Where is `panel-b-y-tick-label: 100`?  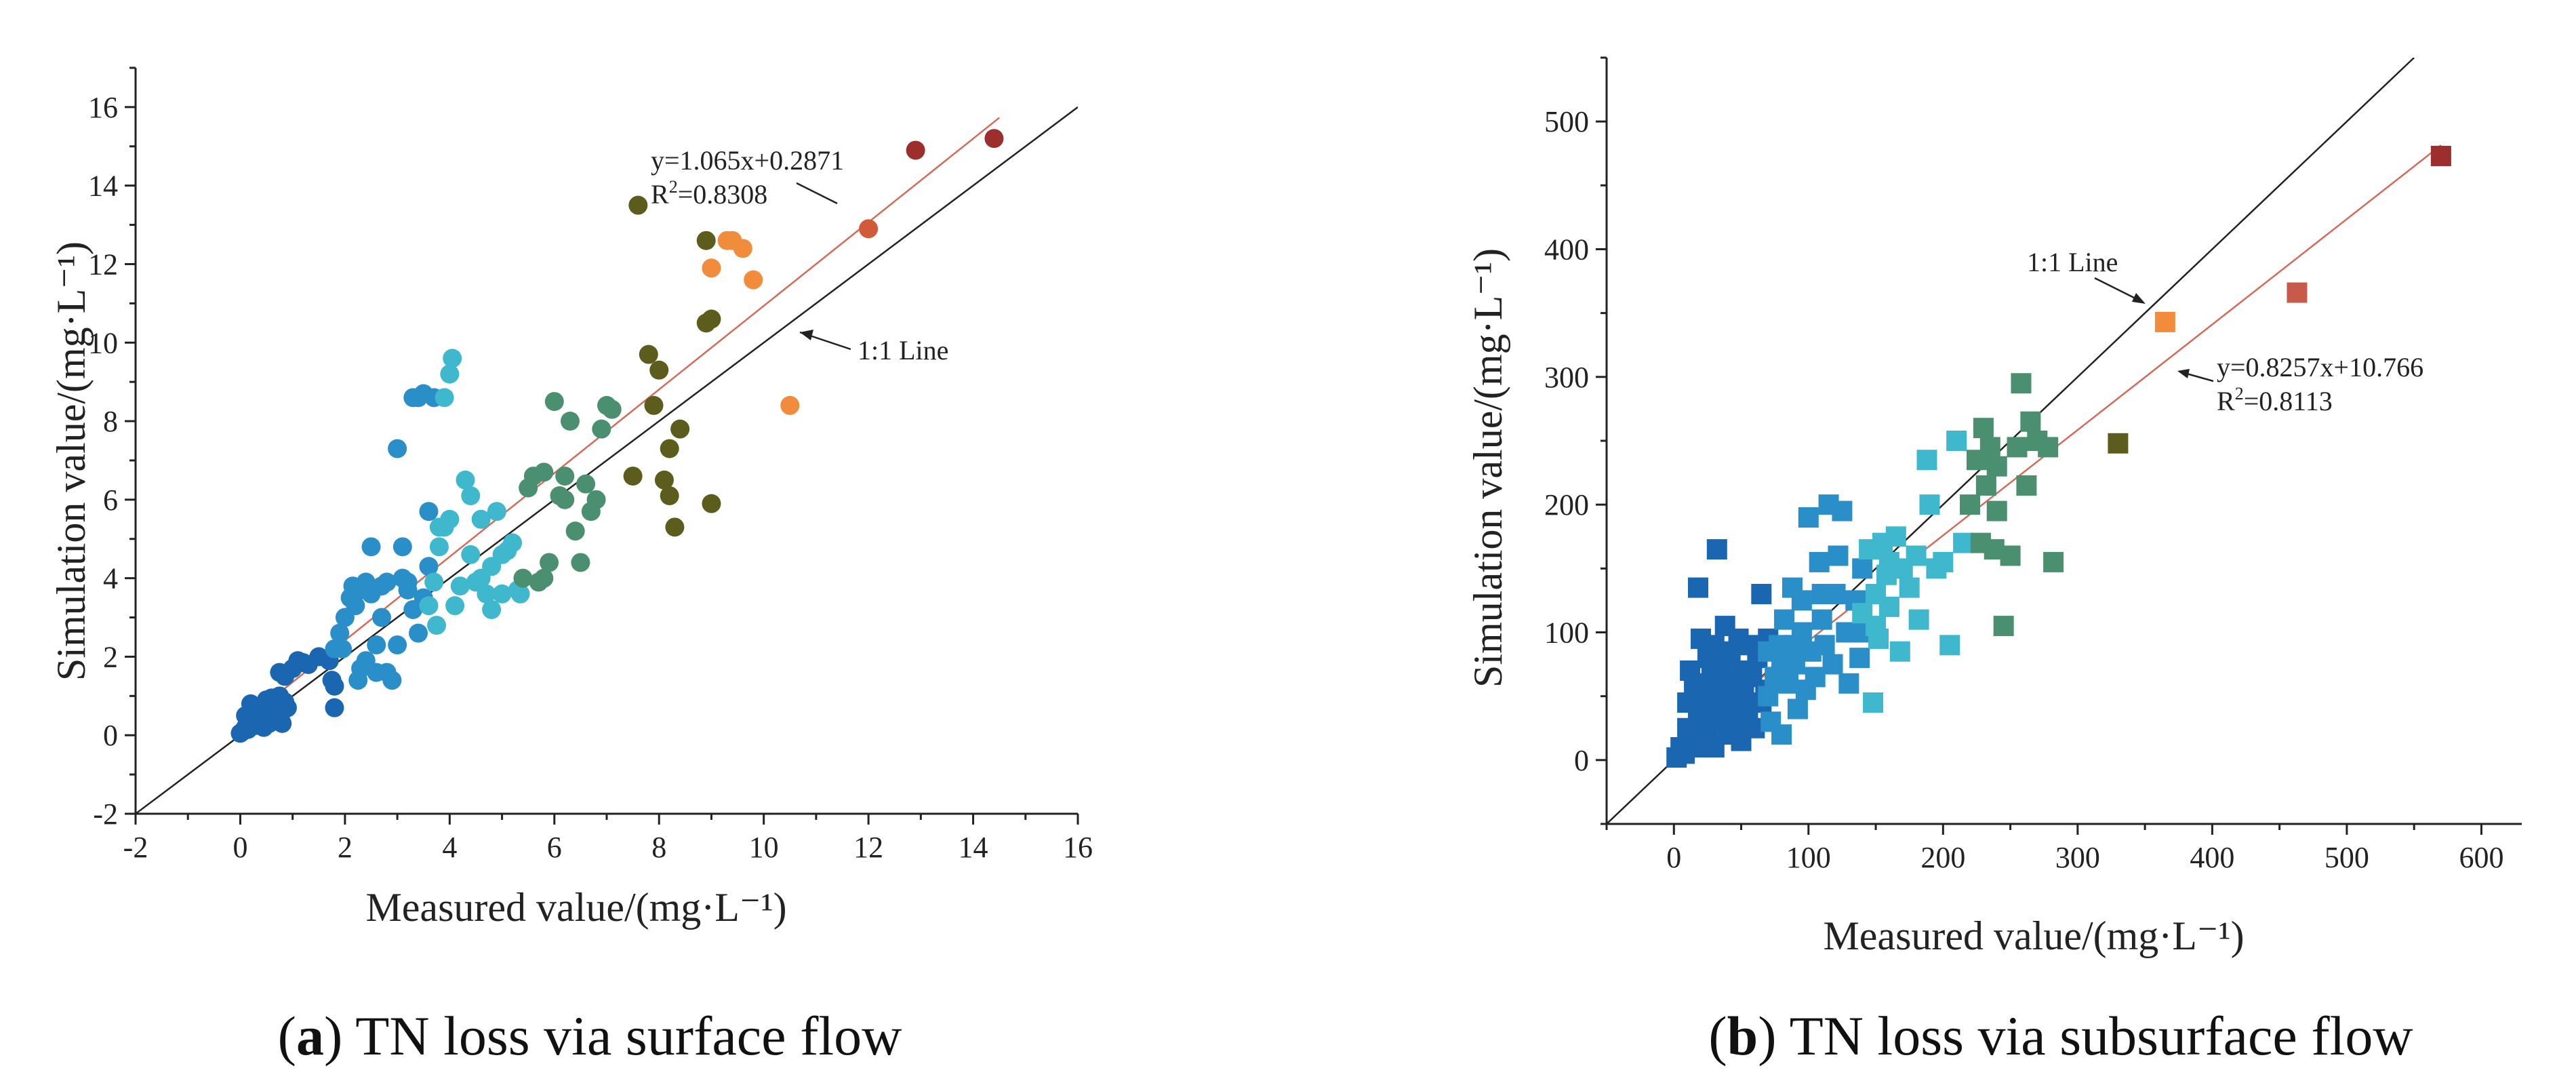 panel-b-y-tick-label: 100 is located at coordinates (1566, 633).